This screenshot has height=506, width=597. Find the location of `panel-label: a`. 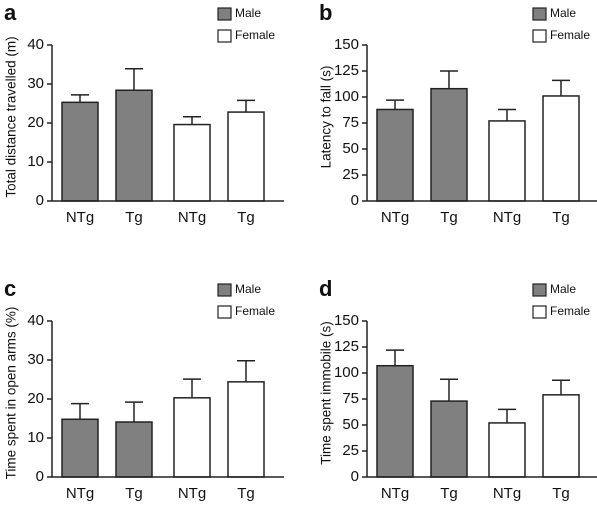

panel-label: a is located at coordinates (10, 12).